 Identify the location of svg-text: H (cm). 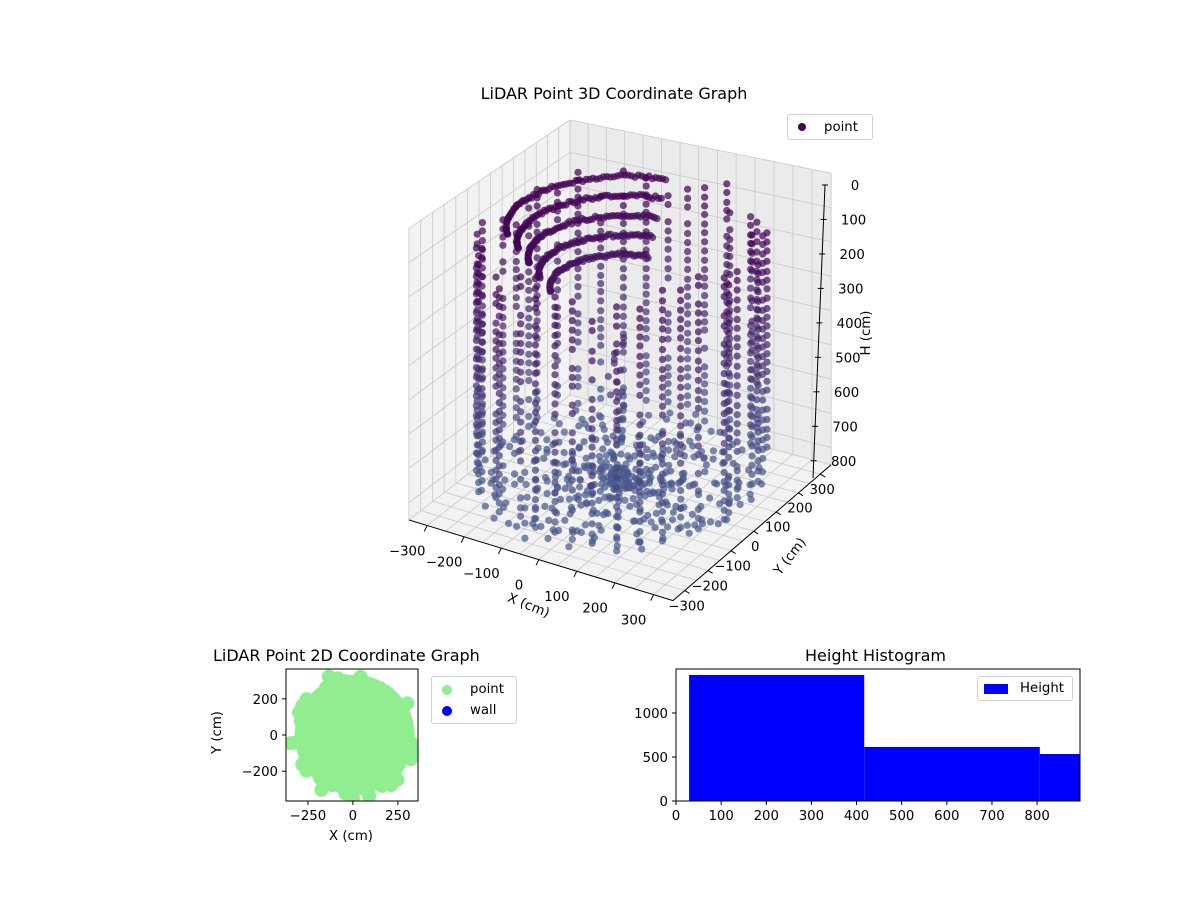
(866, 333).